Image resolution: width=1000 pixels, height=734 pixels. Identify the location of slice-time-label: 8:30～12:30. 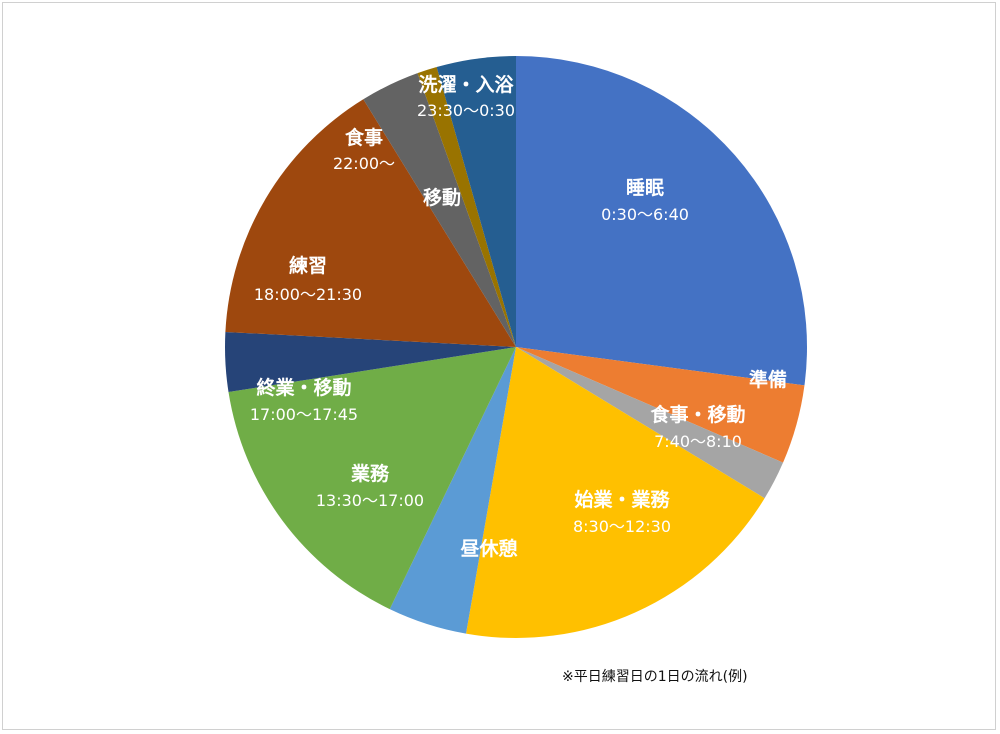
(622, 526).